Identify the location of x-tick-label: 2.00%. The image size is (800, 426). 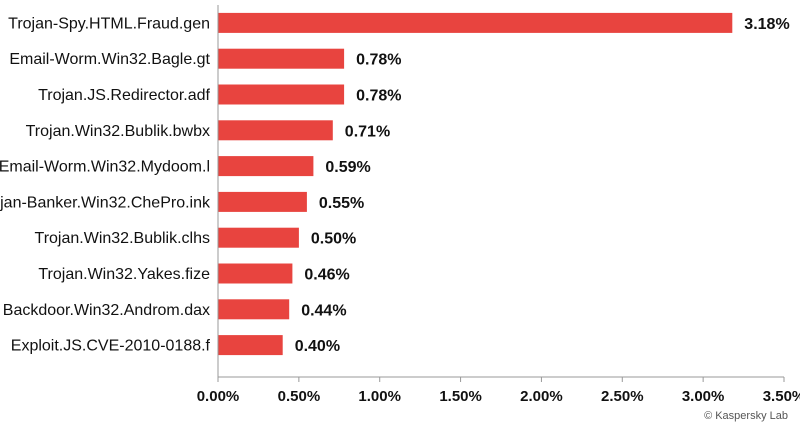
(541, 396).